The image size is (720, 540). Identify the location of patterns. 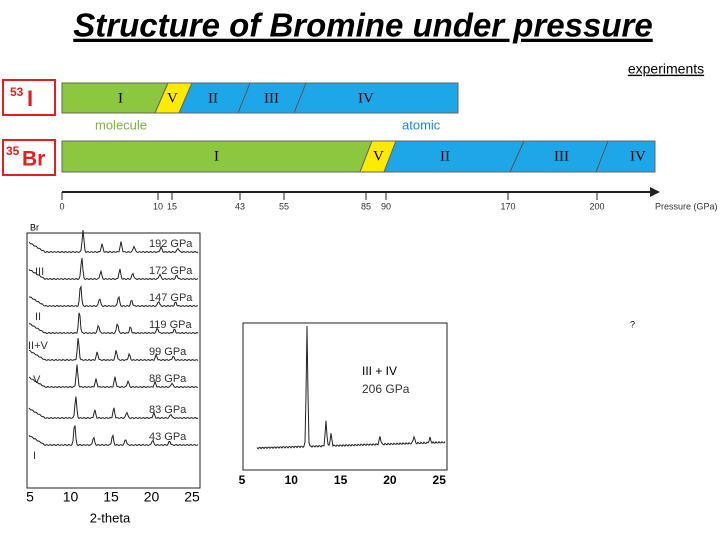
(113, 338).